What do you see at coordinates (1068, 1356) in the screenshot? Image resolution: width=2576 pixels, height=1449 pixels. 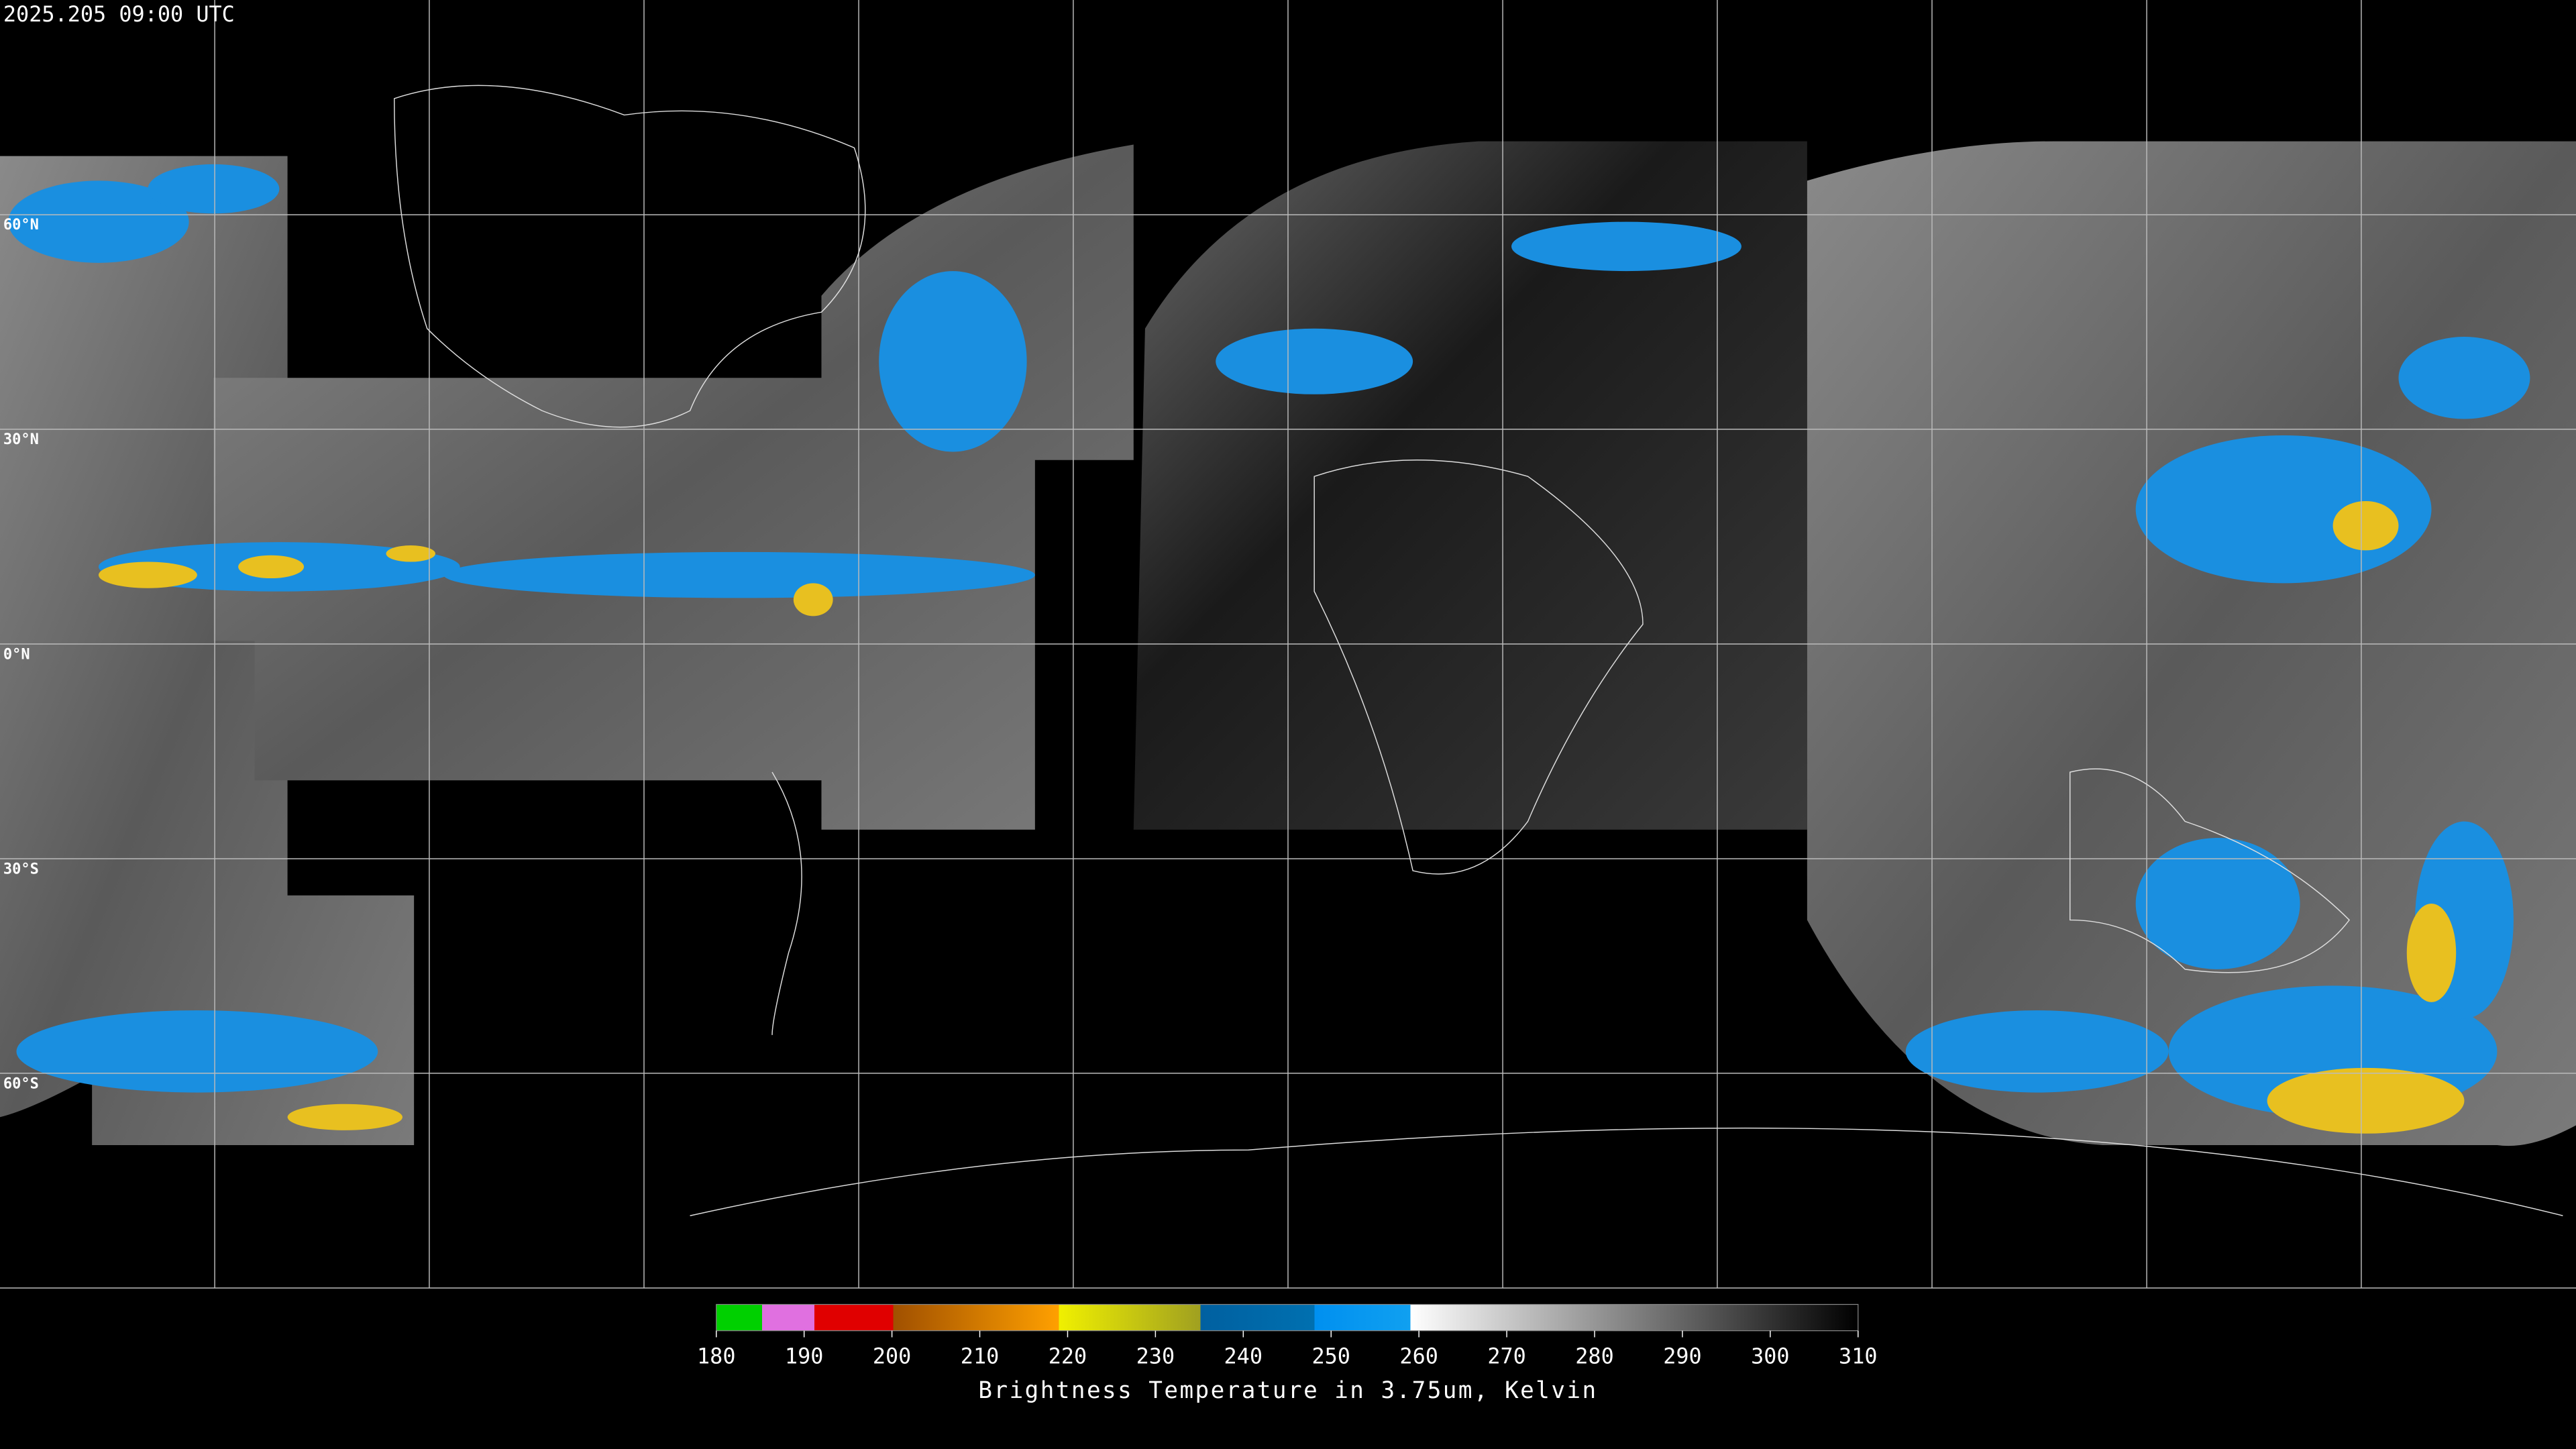 I see `colorbar-tick-label: 220` at bounding box center [1068, 1356].